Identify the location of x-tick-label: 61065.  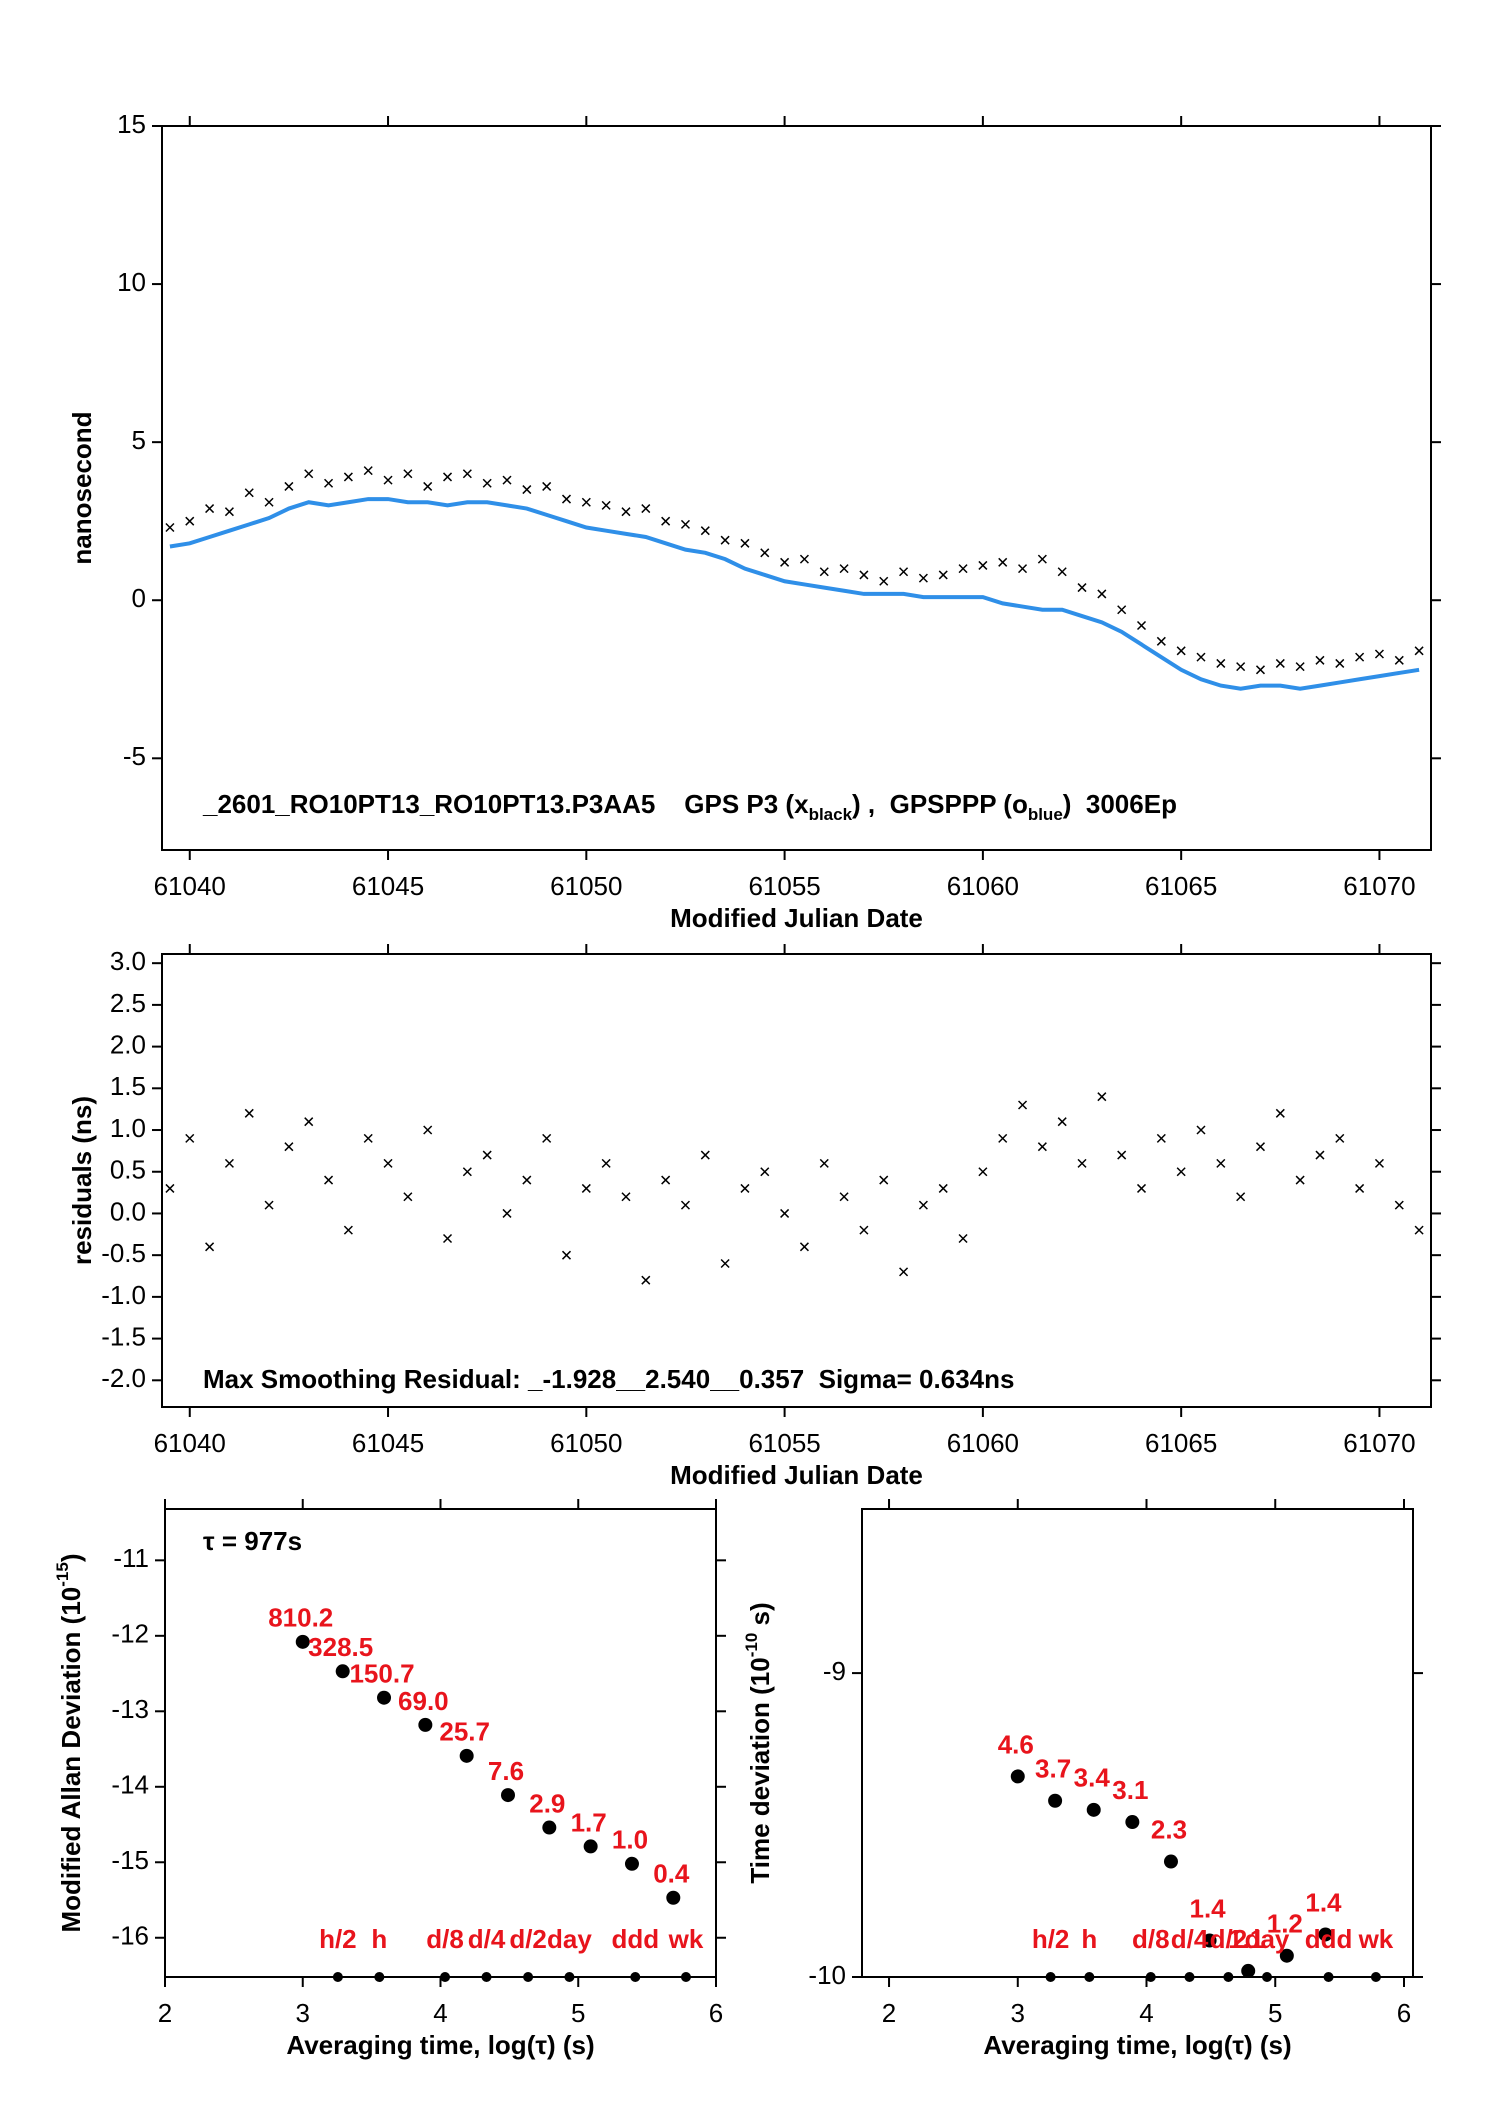
(1181, 1443).